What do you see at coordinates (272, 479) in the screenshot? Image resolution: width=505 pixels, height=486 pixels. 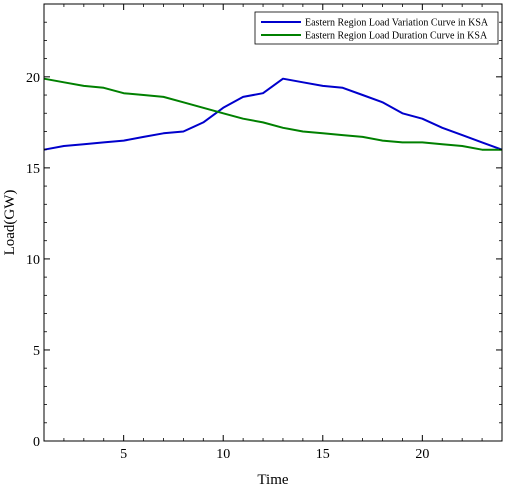 I see `x-axis-title: Time` at bounding box center [272, 479].